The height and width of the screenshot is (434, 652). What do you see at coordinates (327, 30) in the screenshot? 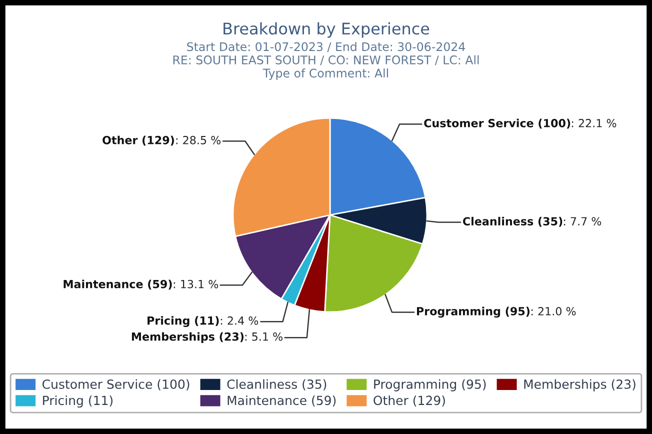
I see `chart-title: Breakdown by Experience` at bounding box center [327, 30].